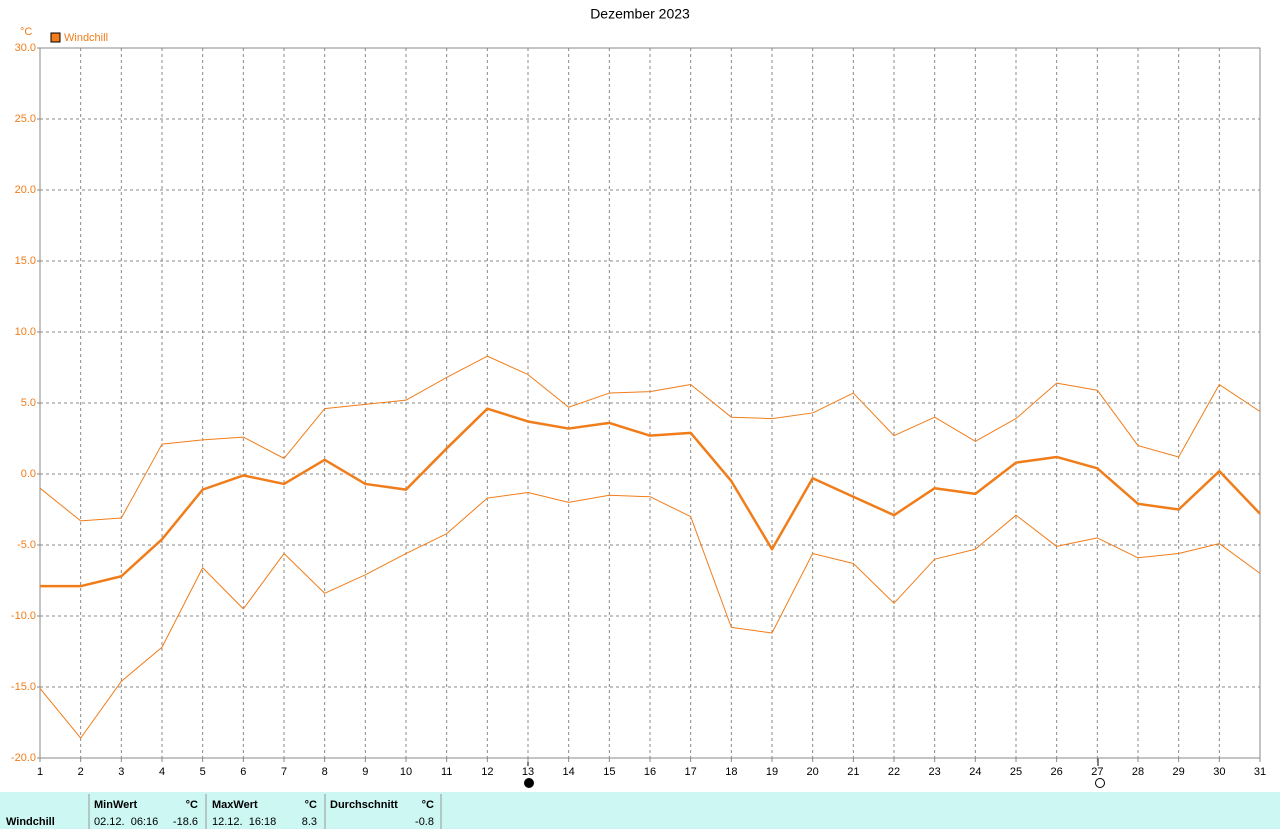  I want to click on x-tick-label: 20, so click(813, 772).